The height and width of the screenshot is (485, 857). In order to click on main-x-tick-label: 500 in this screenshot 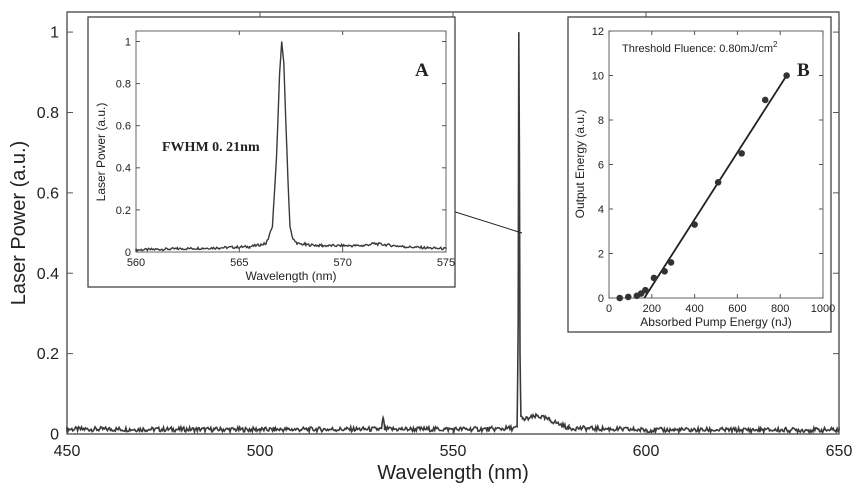, I will do `click(260, 451)`.